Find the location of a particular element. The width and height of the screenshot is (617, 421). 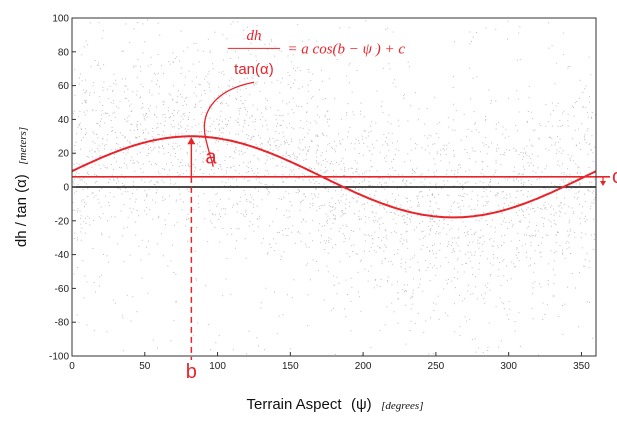

offset-label: c is located at coordinates (614, 177).